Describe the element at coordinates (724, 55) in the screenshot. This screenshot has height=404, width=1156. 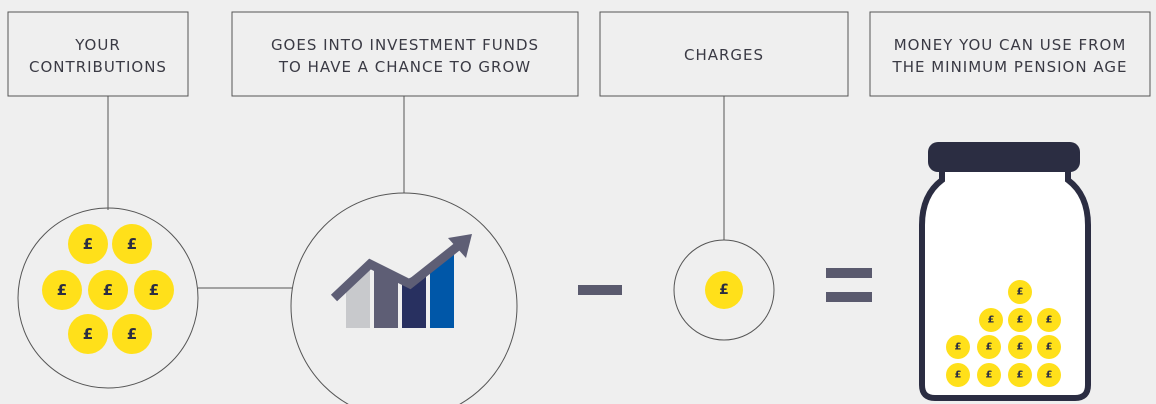
I see `box-label: CHARGES` at that location.